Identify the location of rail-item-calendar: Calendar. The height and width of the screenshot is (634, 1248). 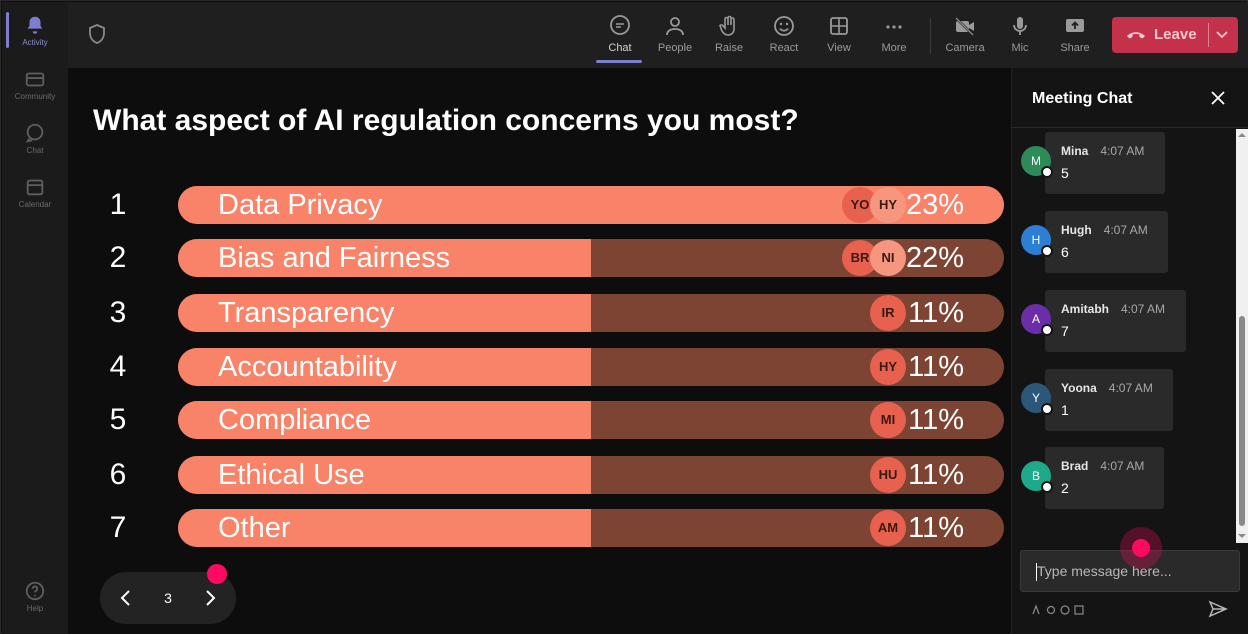
(35, 193).